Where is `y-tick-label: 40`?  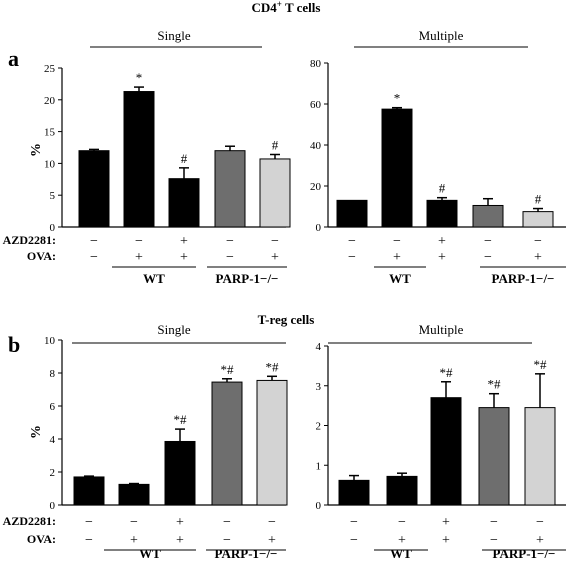
y-tick-label: 40 is located at coordinates (316, 146).